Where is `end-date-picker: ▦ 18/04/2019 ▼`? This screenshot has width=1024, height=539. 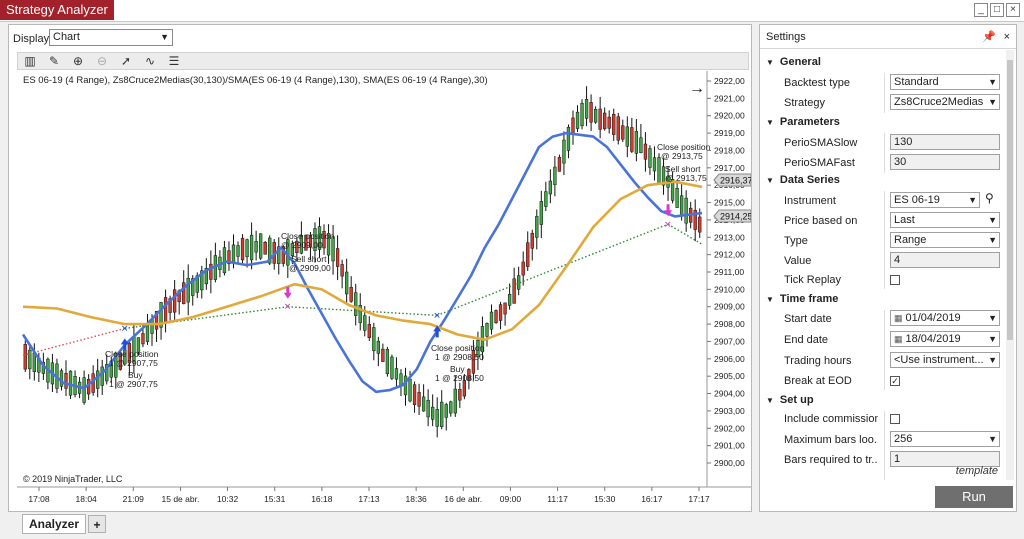 end-date-picker: ▦ 18/04/2019 ▼ is located at coordinates (945, 339).